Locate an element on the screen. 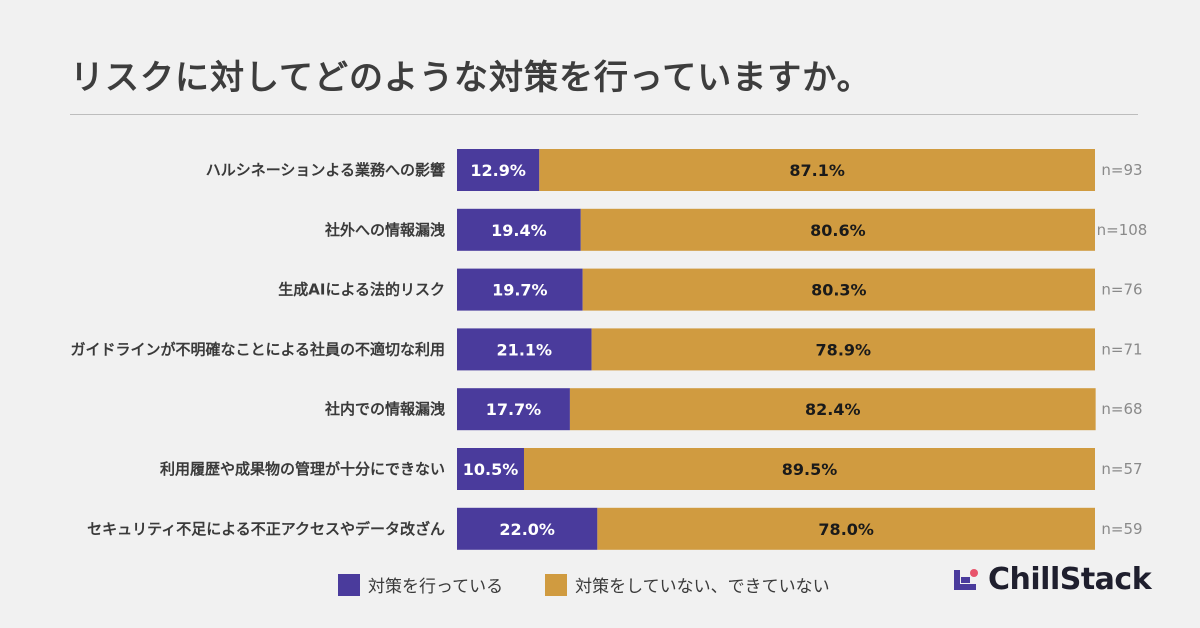 The height and width of the screenshot is (628, 1200). data-label-not-done: 78.9% is located at coordinates (844, 349).